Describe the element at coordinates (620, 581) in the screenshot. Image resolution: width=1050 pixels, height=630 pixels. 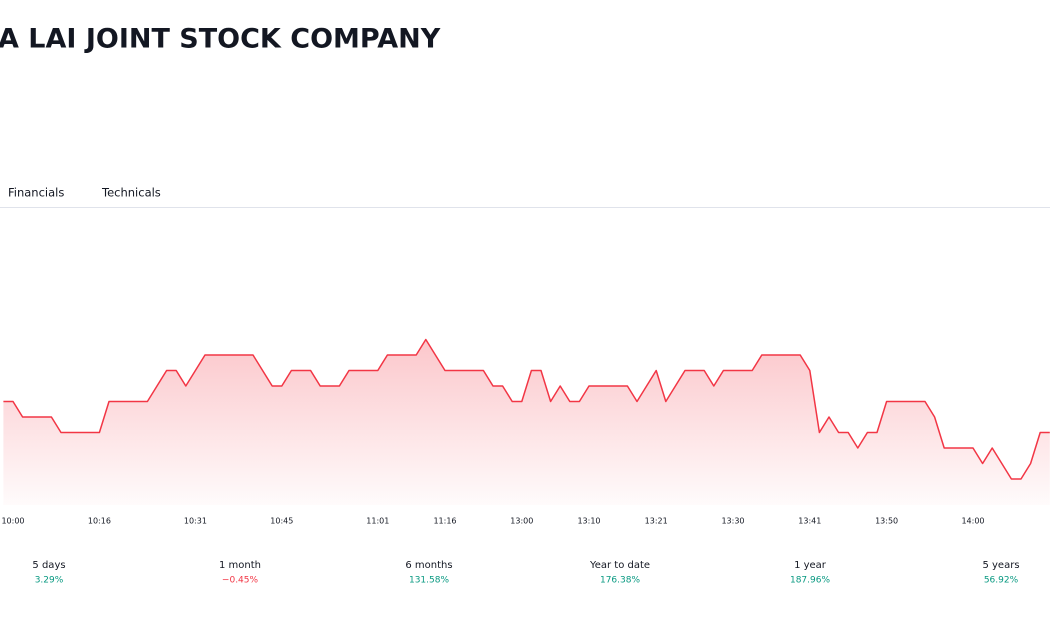
I see `period-change: 176.38%` at that location.